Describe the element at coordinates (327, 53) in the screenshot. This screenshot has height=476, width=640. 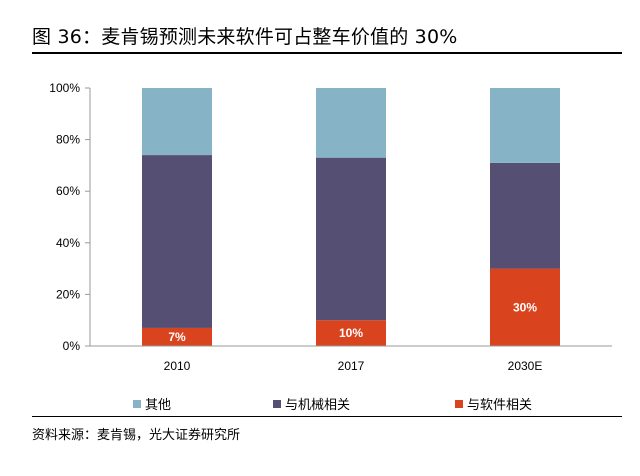
I see `title-rule` at that location.